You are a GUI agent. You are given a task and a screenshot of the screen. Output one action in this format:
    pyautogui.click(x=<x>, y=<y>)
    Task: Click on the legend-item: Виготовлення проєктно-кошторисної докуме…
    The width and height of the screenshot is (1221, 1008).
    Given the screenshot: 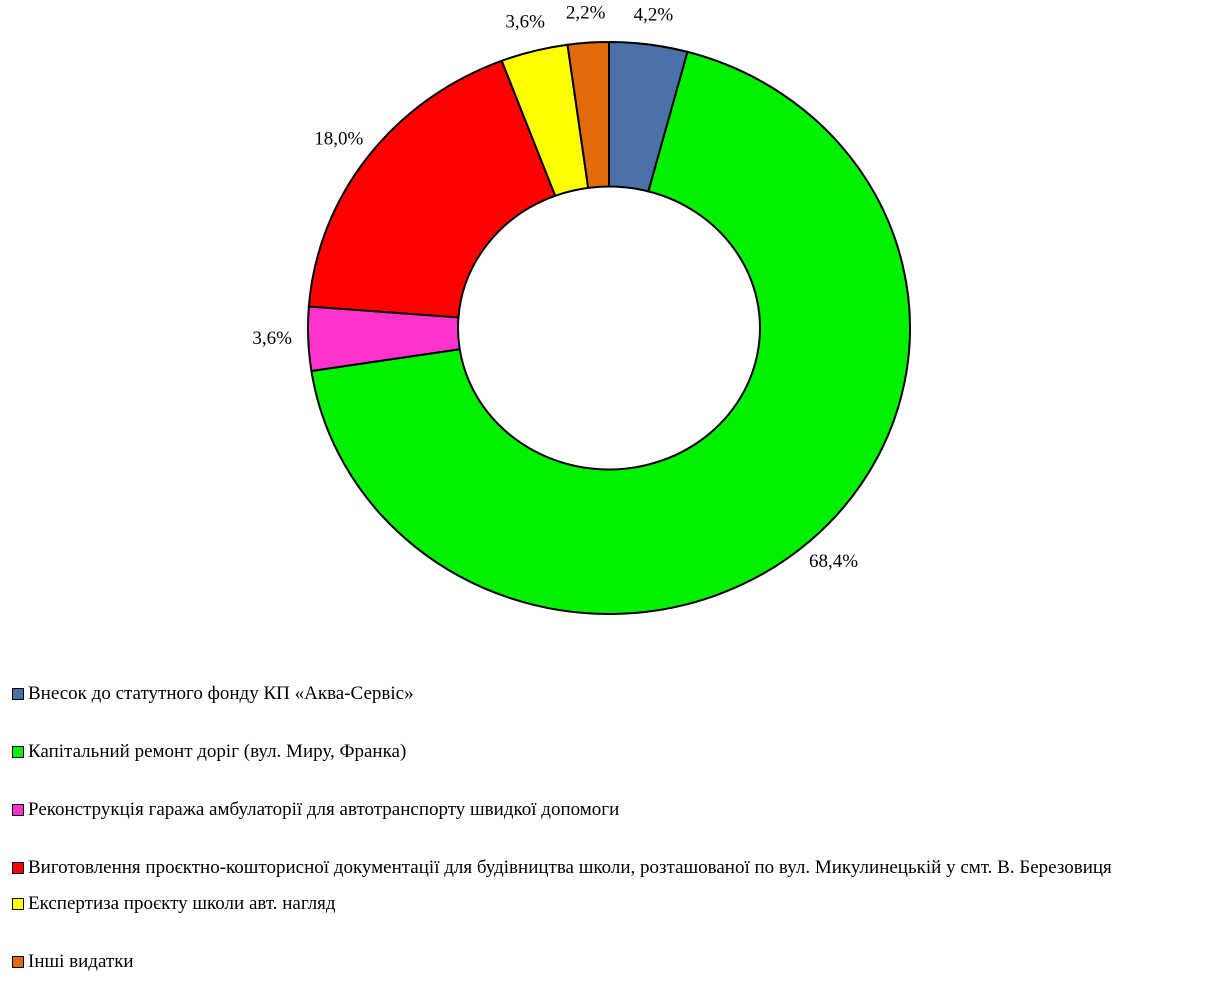 What is the action you would take?
    pyautogui.click(x=612, y=868)
    